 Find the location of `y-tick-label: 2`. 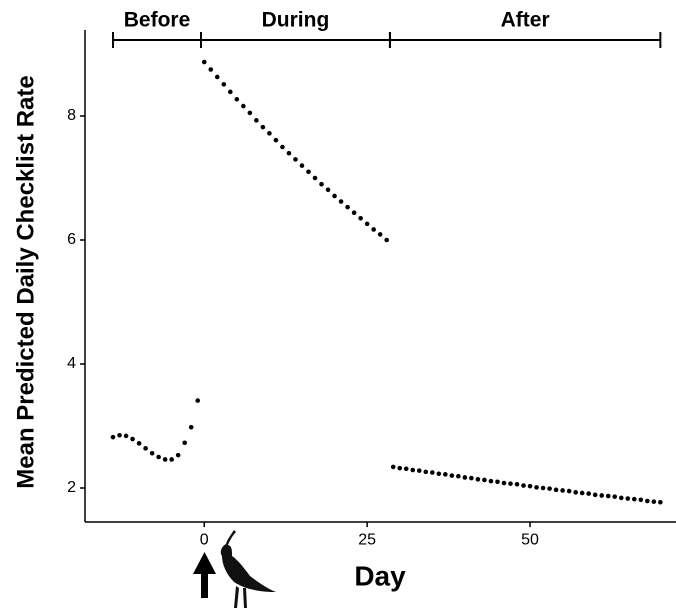

y-tick-label: 2 is located at coordinates (71, 487).